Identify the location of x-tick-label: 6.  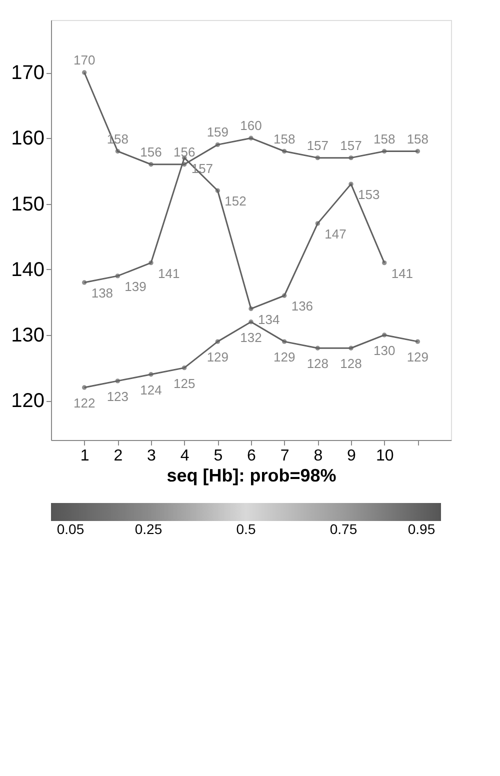
(251, 456).